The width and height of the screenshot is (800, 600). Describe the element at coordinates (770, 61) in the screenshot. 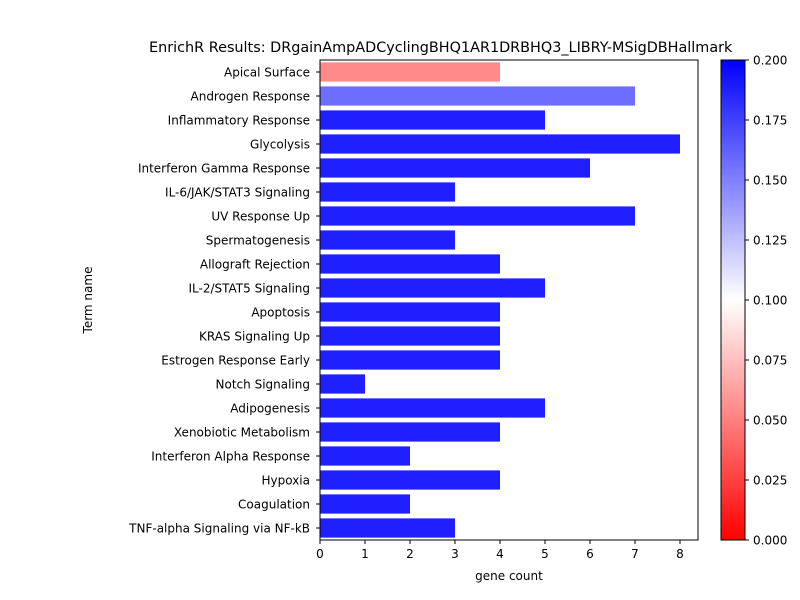

I see `colorbar-tick-label: 0.200` at that location.